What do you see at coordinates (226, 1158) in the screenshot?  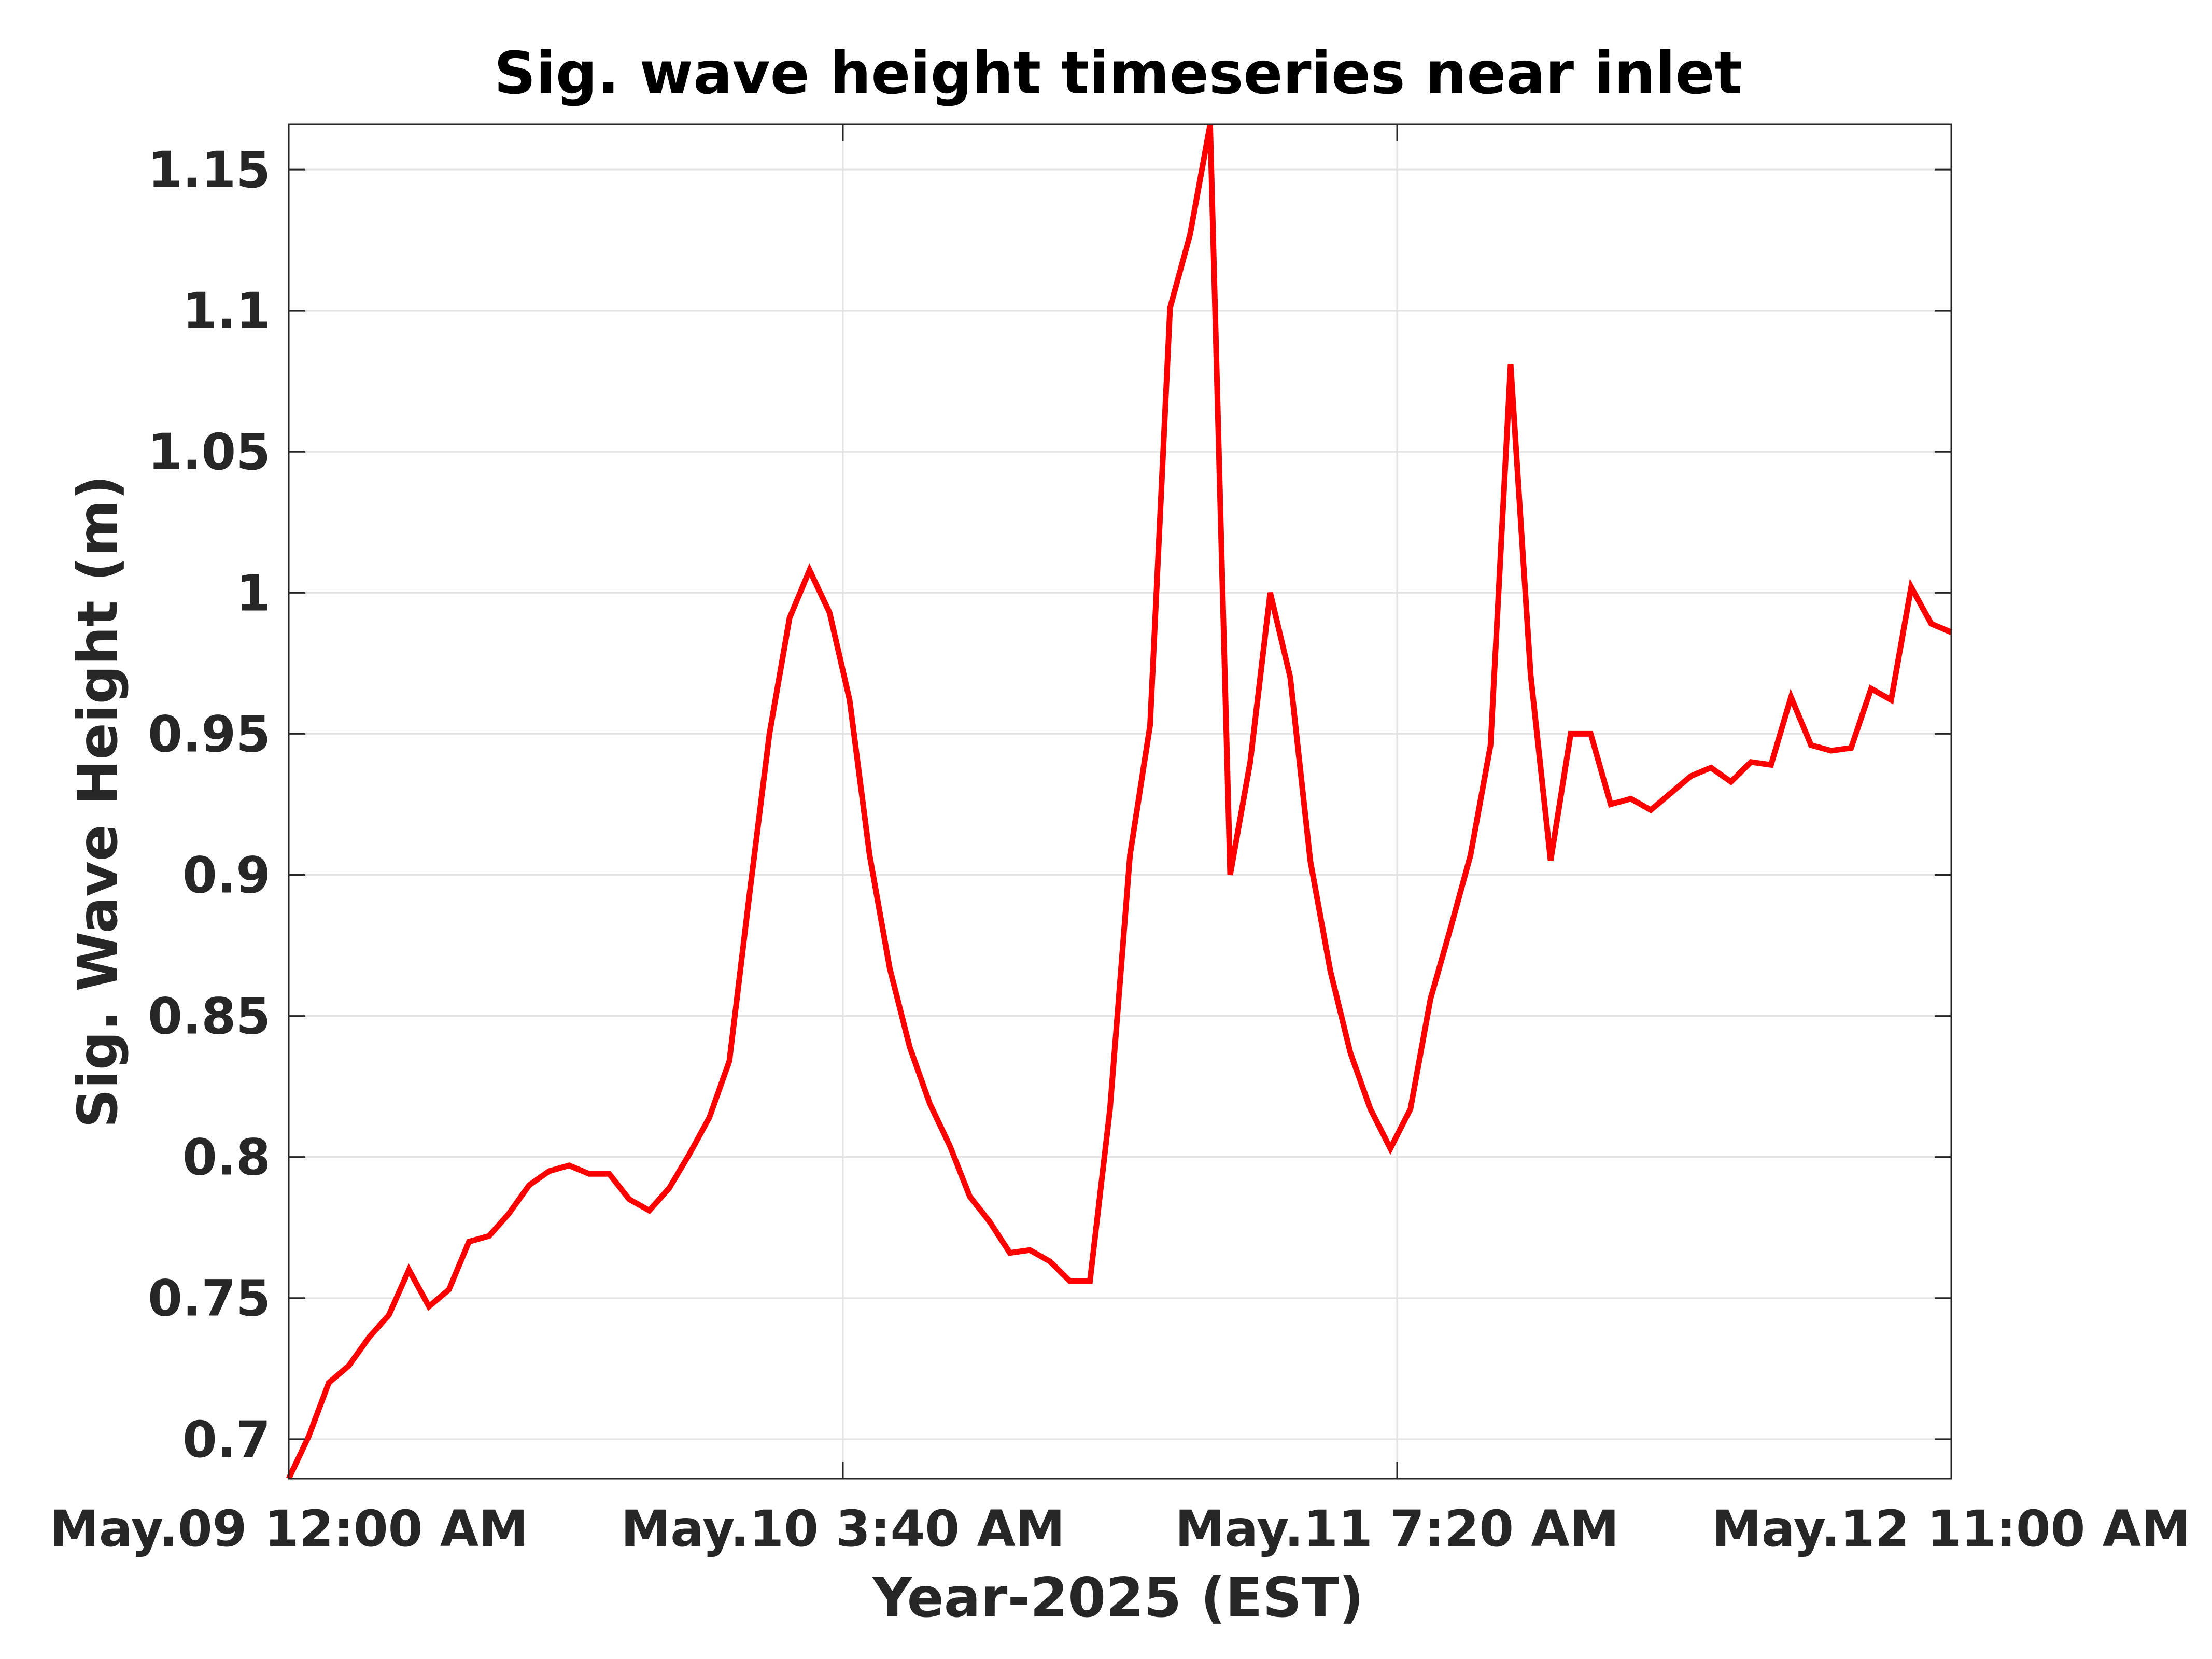 I see `y-tick-label: 0.8` at bounding box center [226, 1158].